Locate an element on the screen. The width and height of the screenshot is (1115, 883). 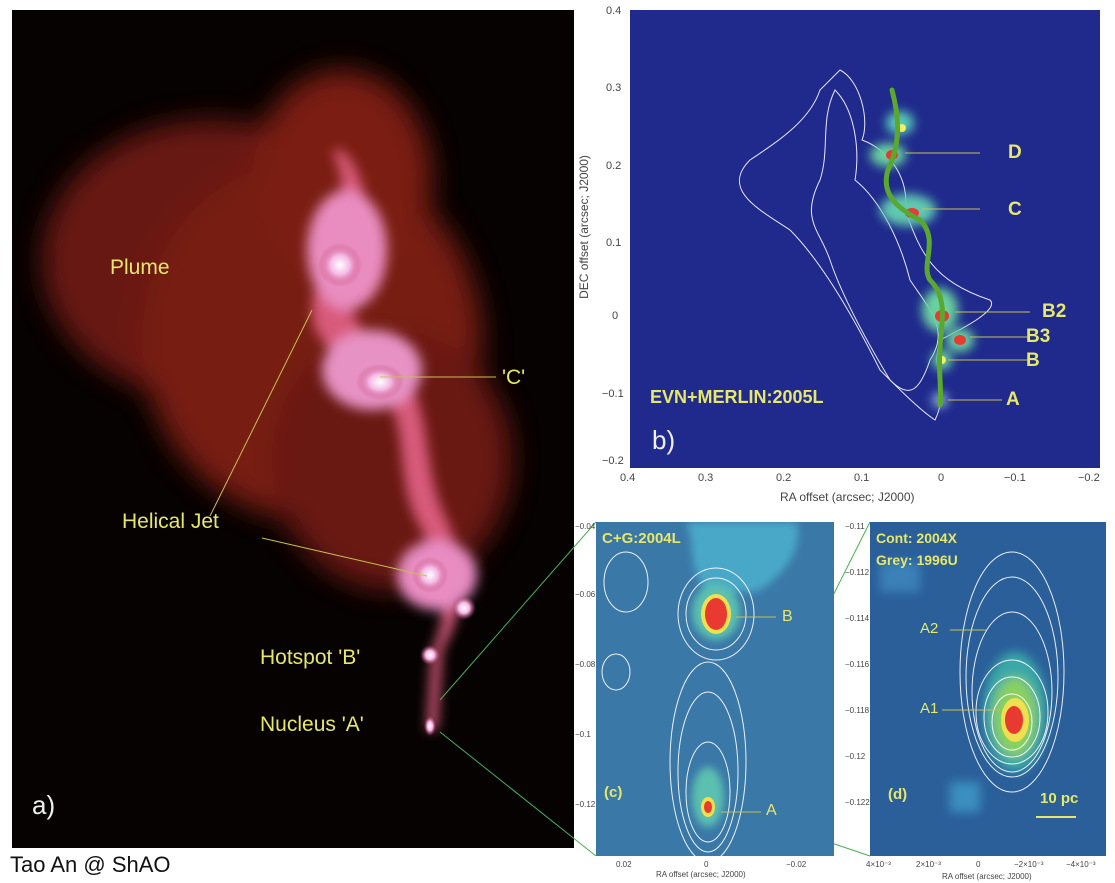
panel-b-label-d: D is located at coordinates (1015, 152).